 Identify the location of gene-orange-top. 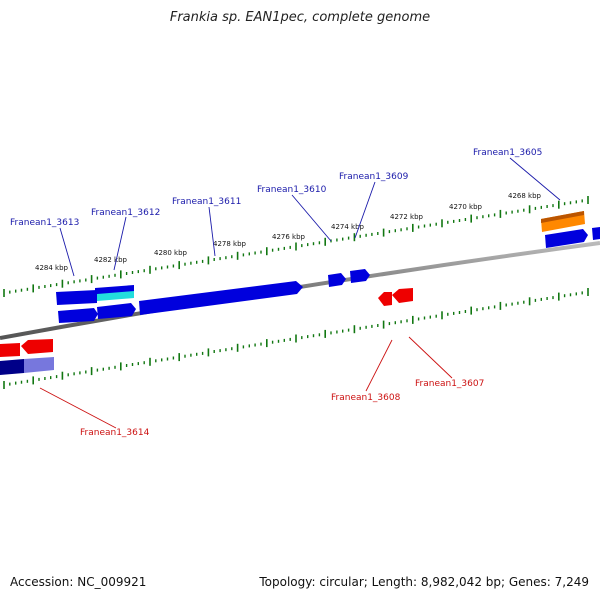
(562, 217).